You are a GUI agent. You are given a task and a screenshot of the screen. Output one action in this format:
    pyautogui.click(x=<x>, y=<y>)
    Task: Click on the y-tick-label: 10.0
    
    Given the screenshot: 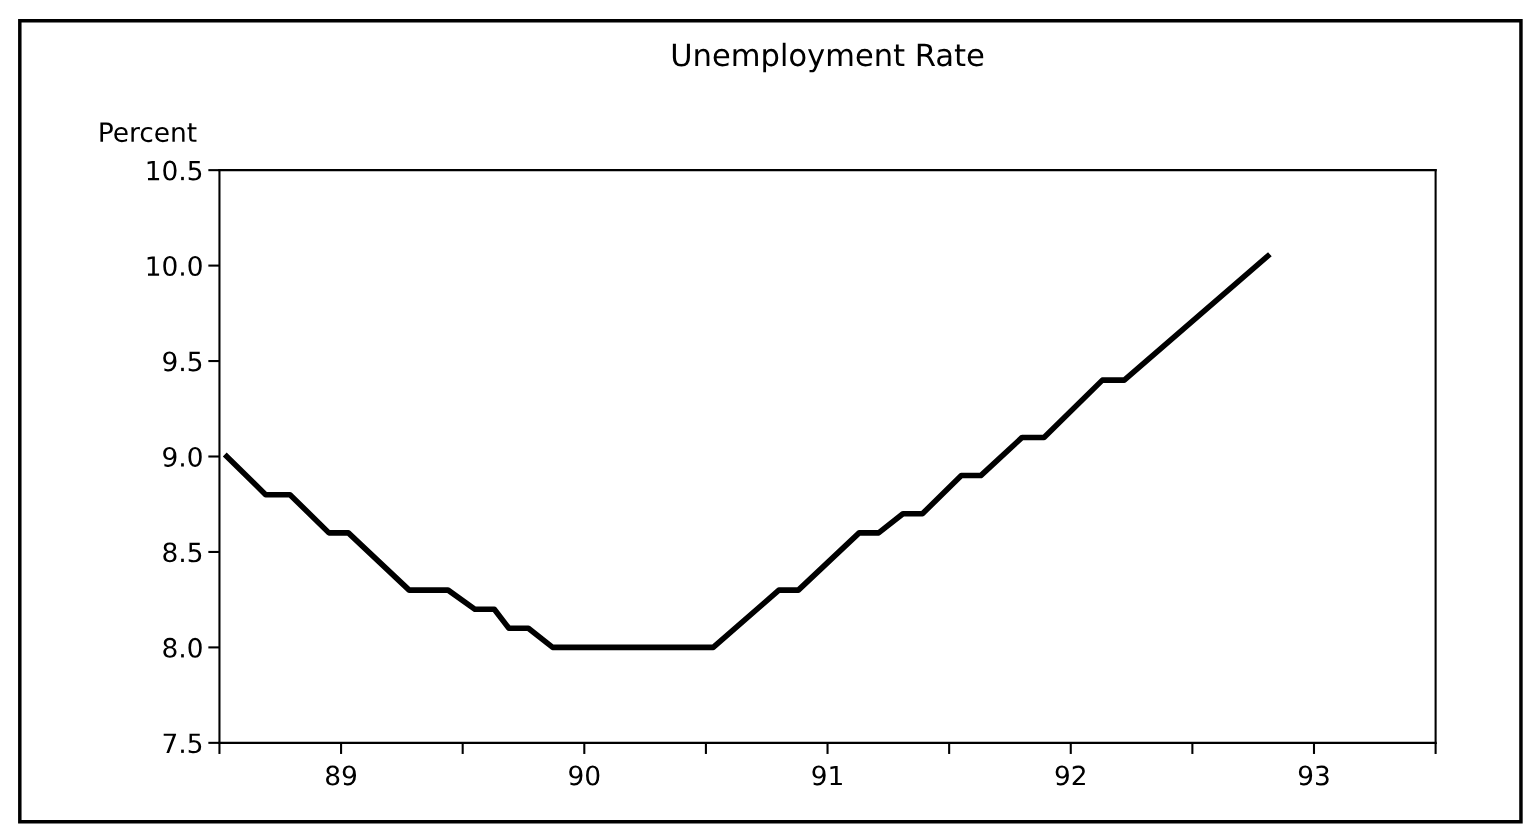 What is the action you would take?
    pyautogui.click(x=174, y=266)
    